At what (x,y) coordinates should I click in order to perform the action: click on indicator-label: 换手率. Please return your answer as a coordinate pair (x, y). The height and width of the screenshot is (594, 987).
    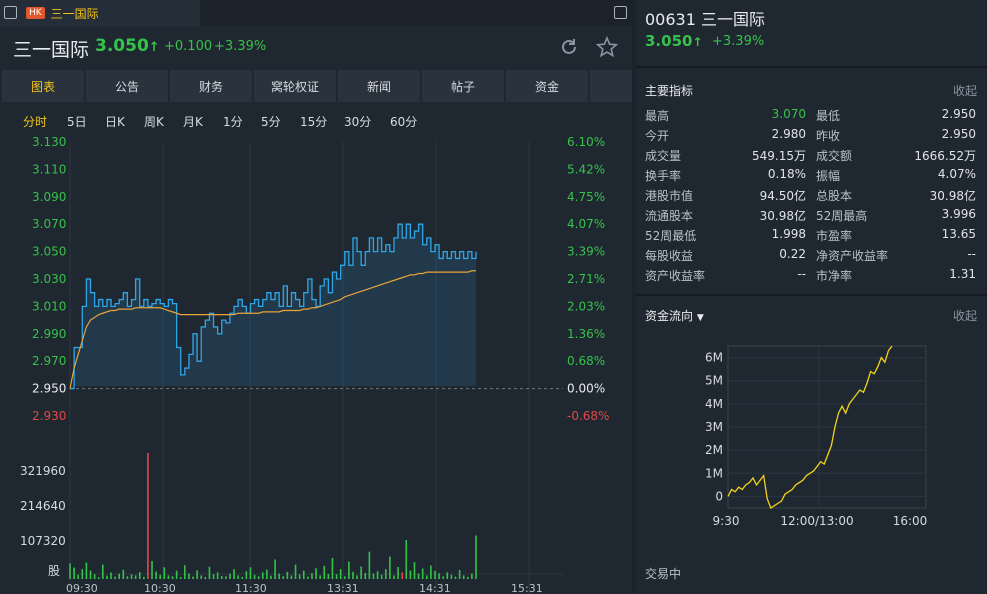
    Looking at the image, I should click on (663, 176).